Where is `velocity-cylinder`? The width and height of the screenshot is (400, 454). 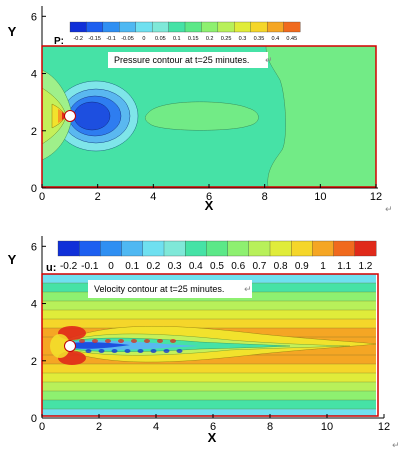
velocity-cylinder is located at coordinates (70, 346).